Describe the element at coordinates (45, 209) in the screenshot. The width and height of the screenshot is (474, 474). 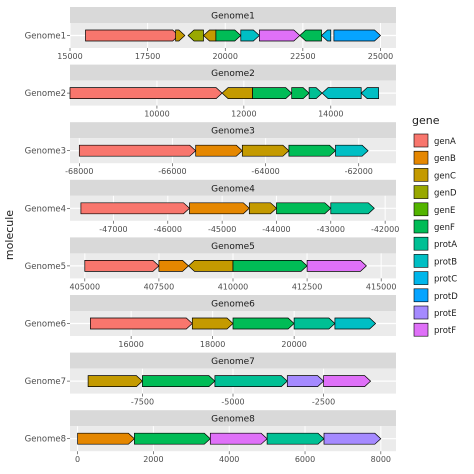
I see `molecule-label: Genome4` at that location.